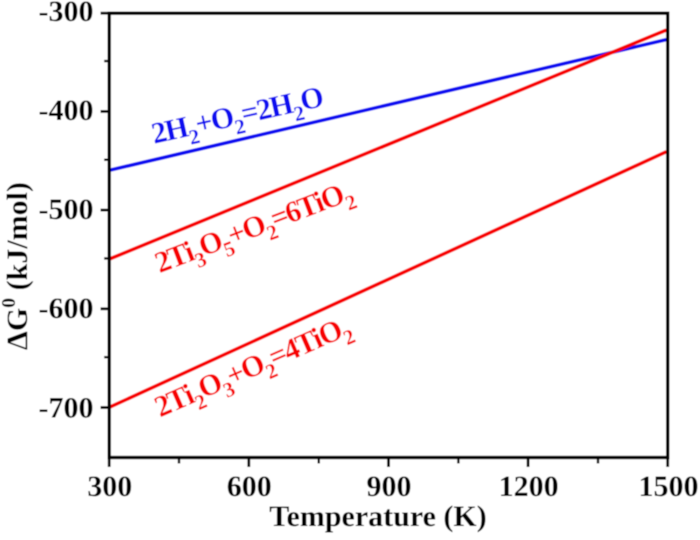 The image size is (700, 540). I want to click on svg-text: -600, so click(66, 308).